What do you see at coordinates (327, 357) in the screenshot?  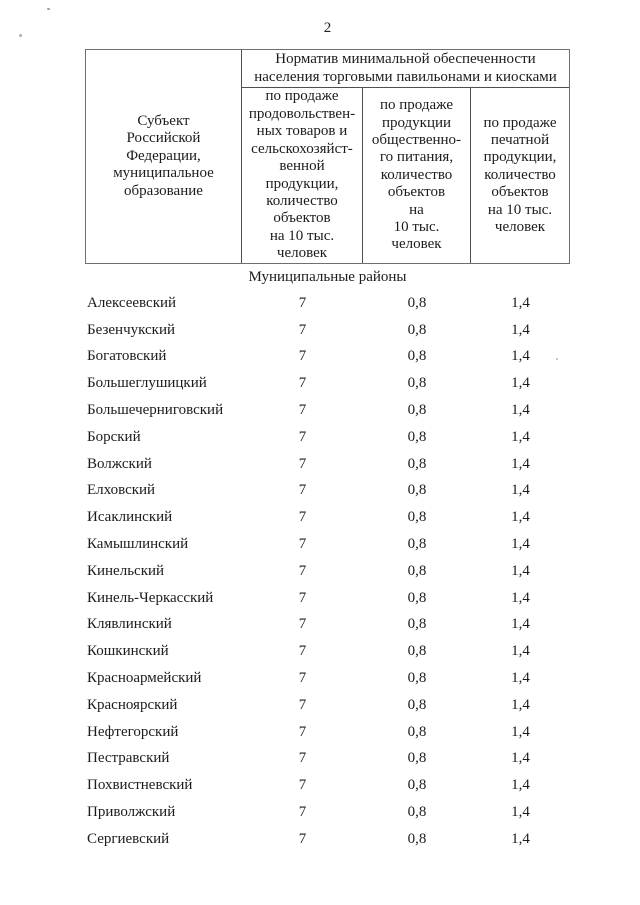 I see `table-row: Богатовский 7 0,8 1,4` at bounding box center [327, 357].